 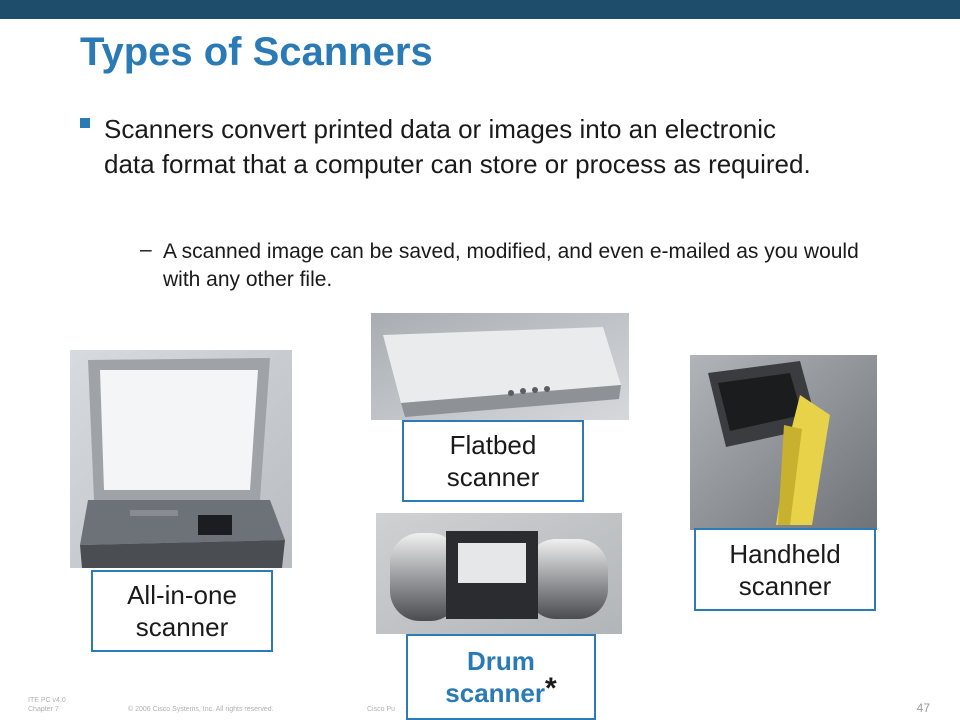 What do you see at coordinates (501, 677) in the screenshot?
I see `drum-scanner-label: Drum scanner*` at bounding box center [501, 677].